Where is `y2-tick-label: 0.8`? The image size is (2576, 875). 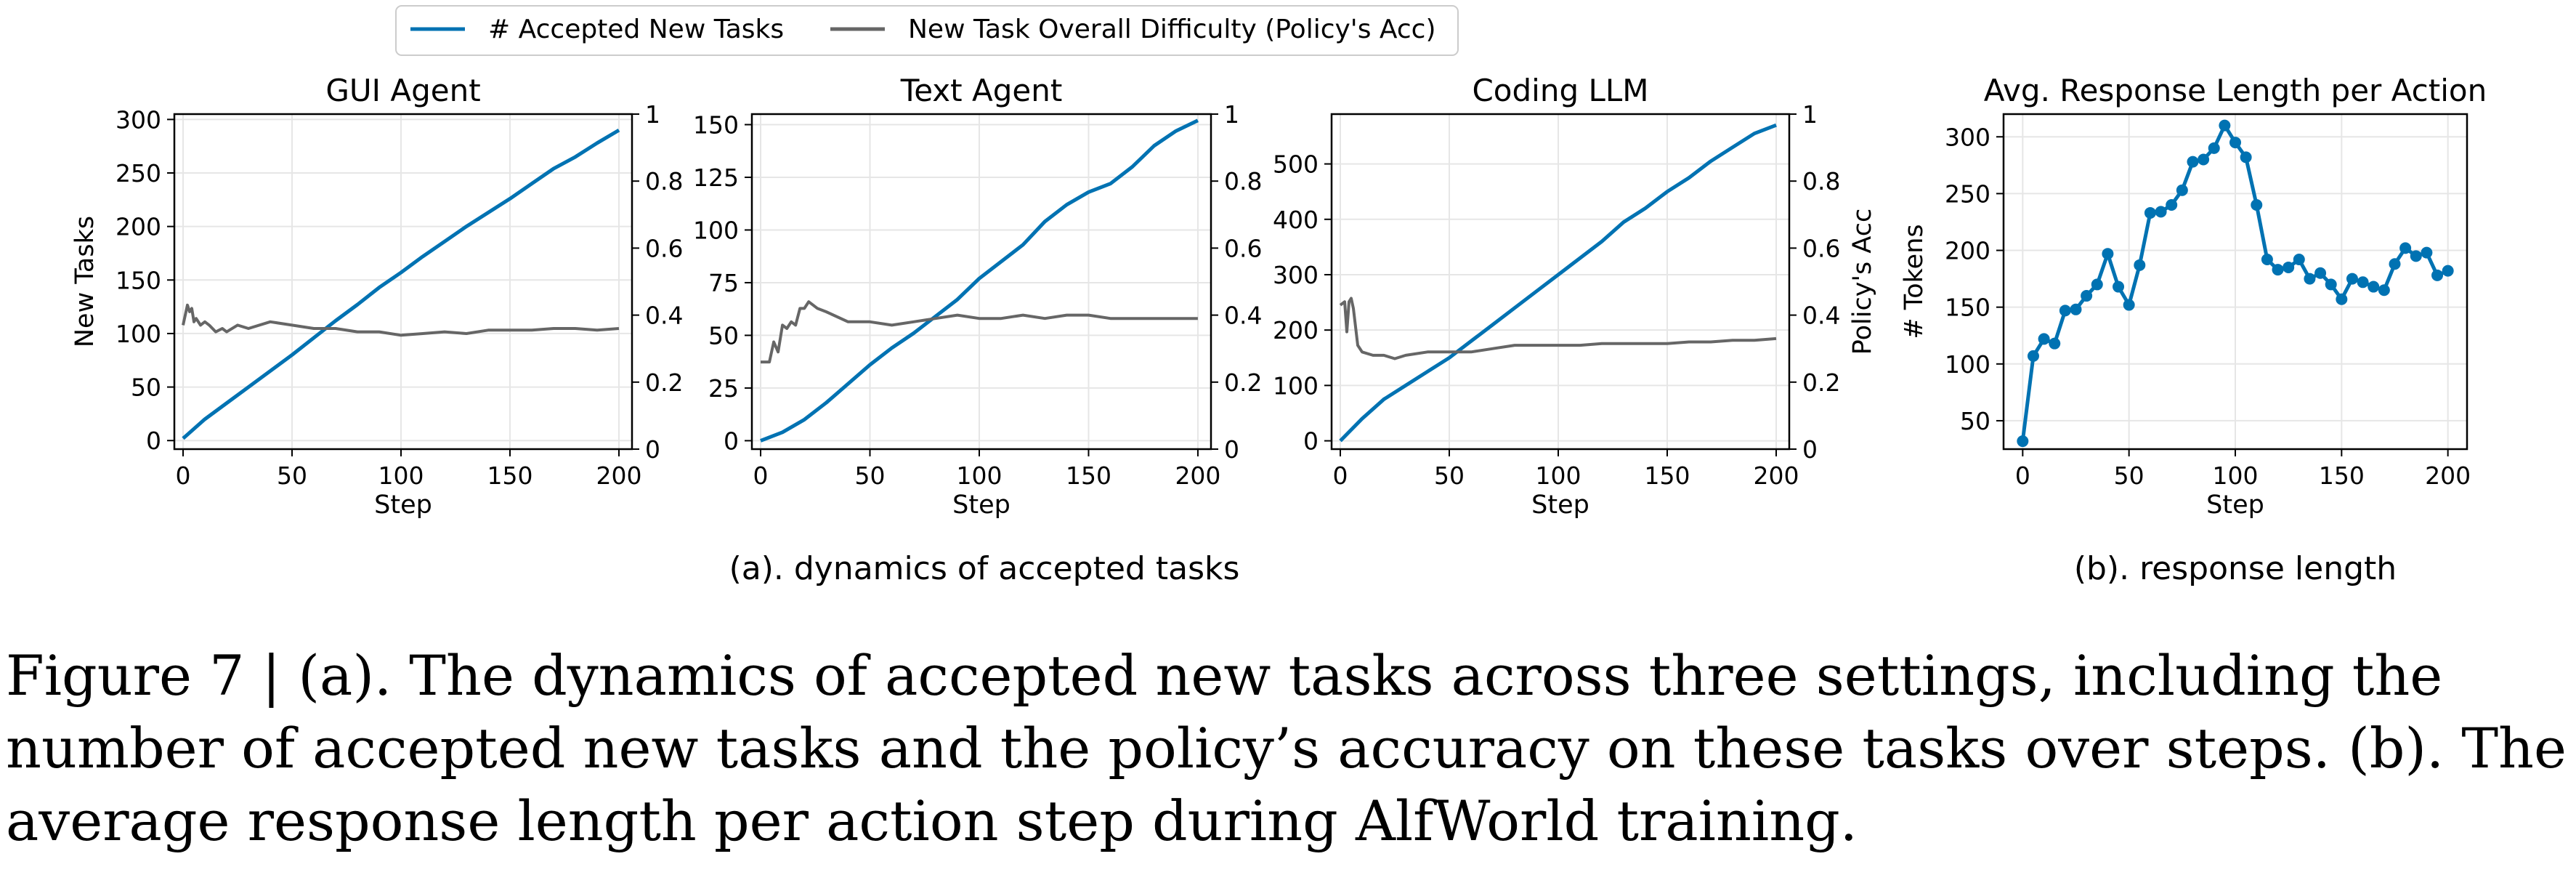 y2-tick-label: 0.8 is located at coordinates (1821, 181).